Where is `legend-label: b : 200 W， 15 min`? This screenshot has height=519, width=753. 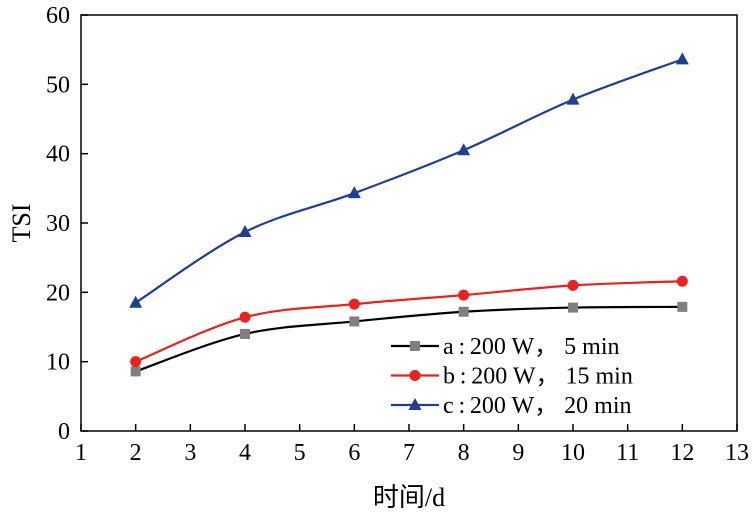 legend-label: b : 200 W， 15 min is located at coordinates (538, 377).